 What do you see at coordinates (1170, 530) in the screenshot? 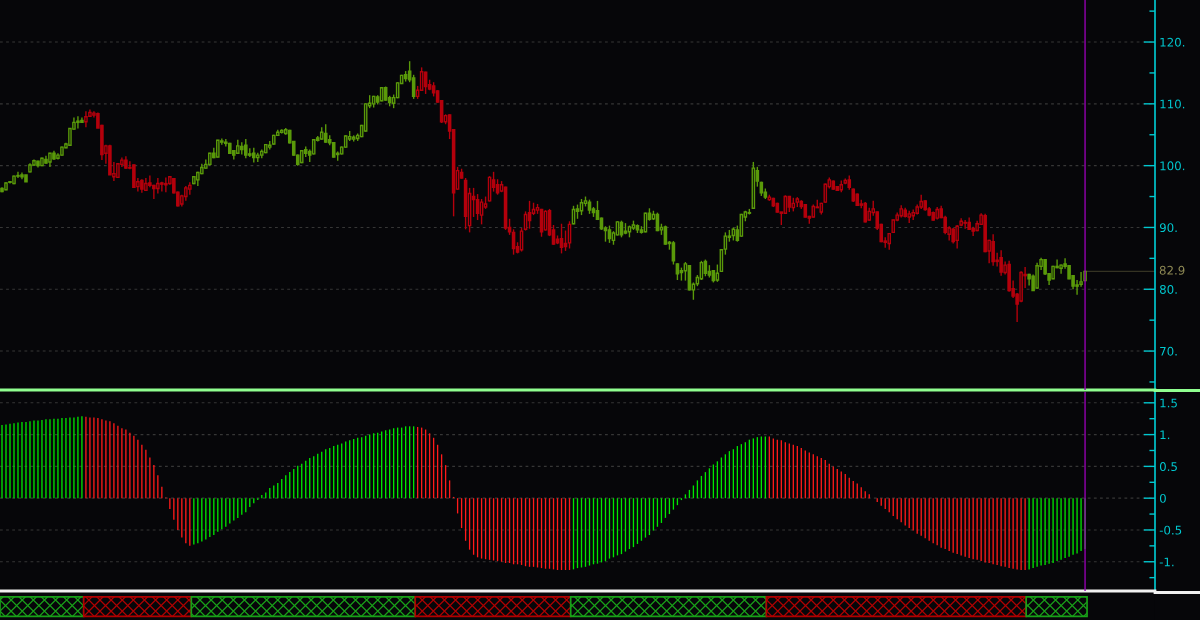
I see `y-tick-label: -0.5` at bounding box center [1170, 530].